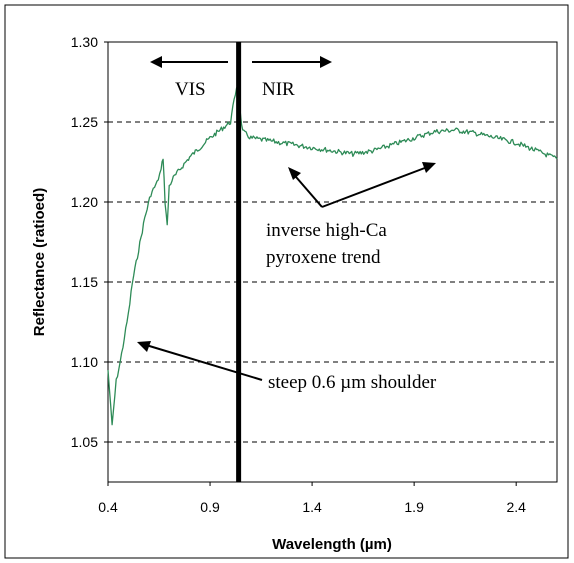  Describe the element at coordinates (84, 282) in the screenshot. I see `y-tick-label: 1.15` at that location.